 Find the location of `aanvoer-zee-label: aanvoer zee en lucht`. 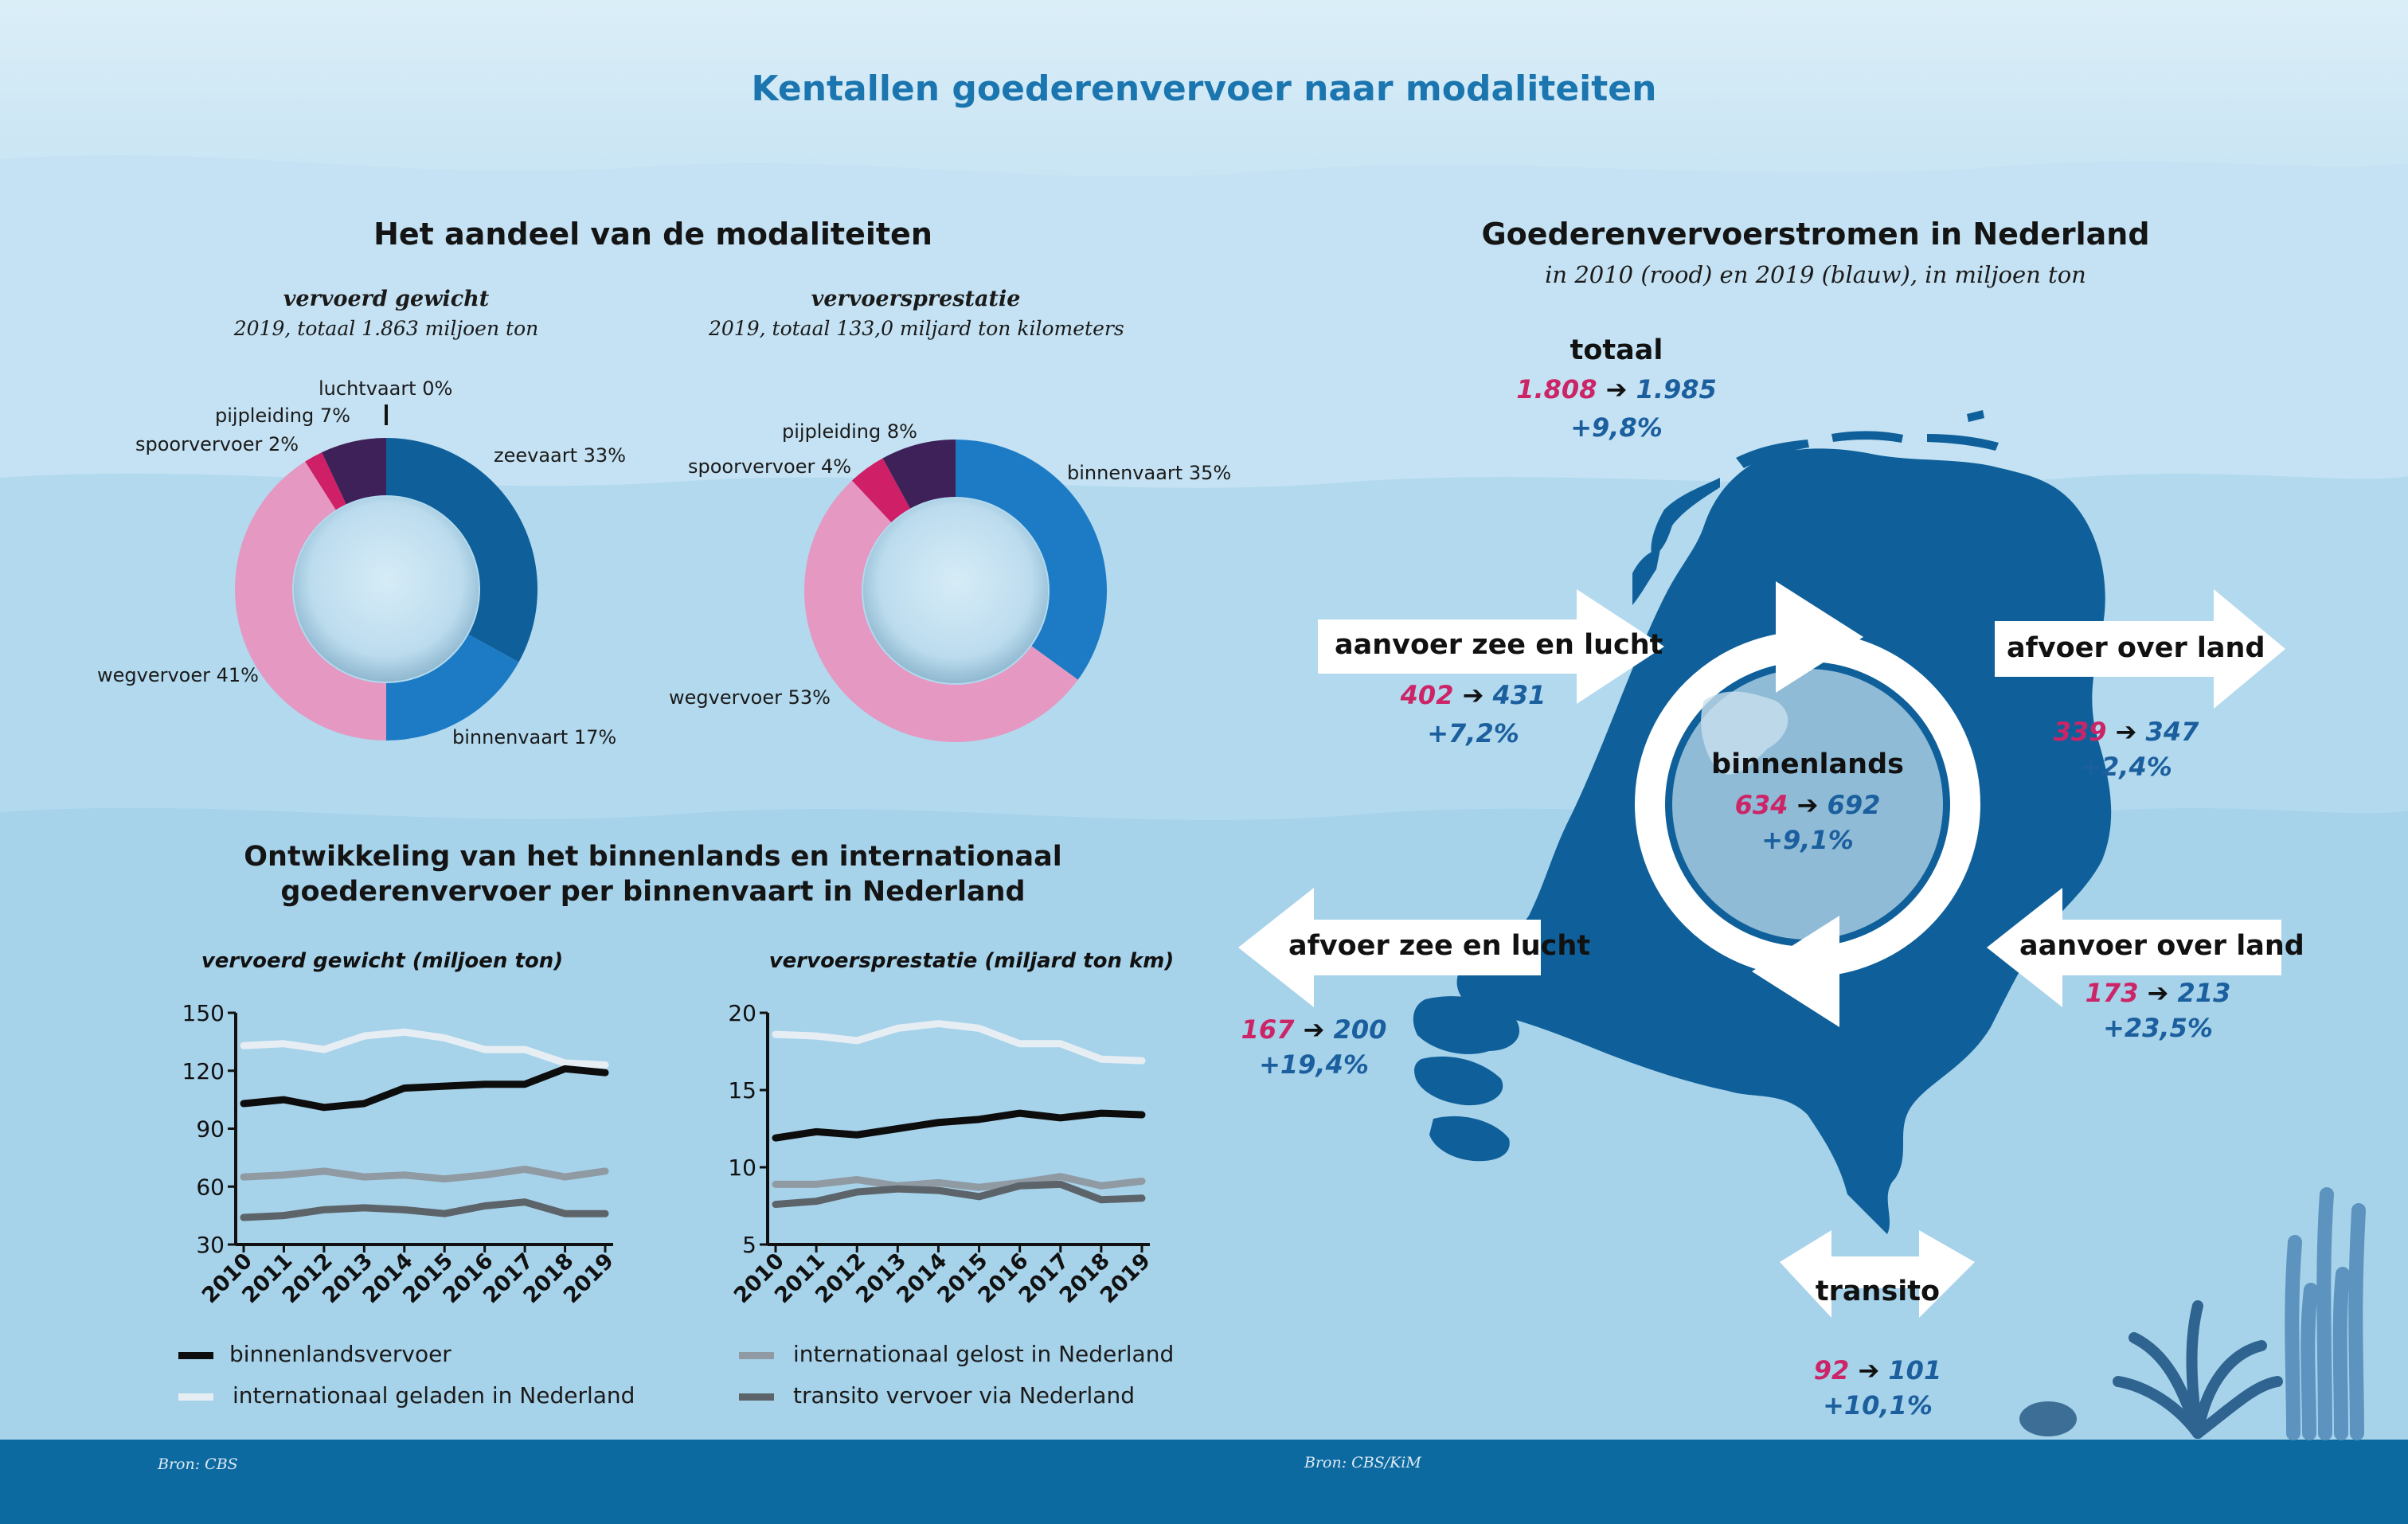

aanvoer-zee-label: aanvoer zee en lucht is located at coordinates (1499, 645).